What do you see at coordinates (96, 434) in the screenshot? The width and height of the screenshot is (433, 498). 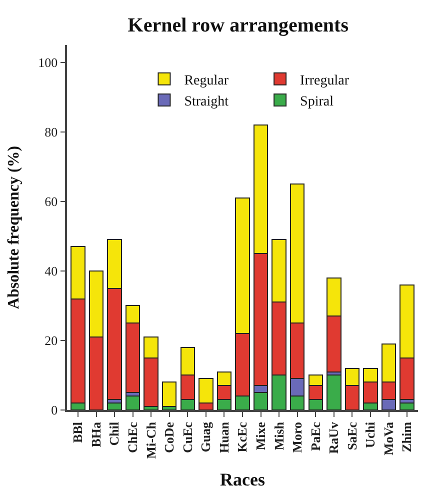 I see `x-tick-label: BHa` at bounding box center [96, 434].